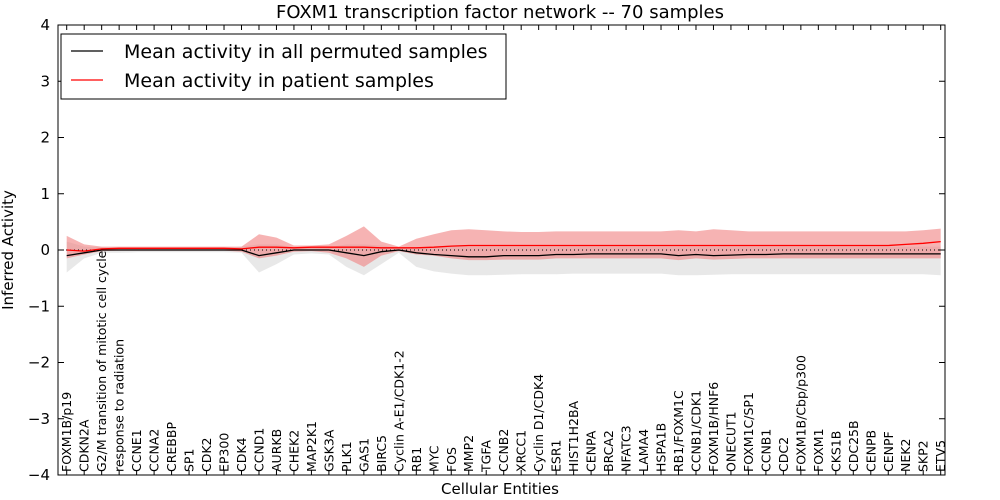 This screenshot has height=500, width=1000. What do you see at coordinates (608, 451) in the screenshot?
I see `x-tick-label: BRCA2` at bounding box center [608, 451].